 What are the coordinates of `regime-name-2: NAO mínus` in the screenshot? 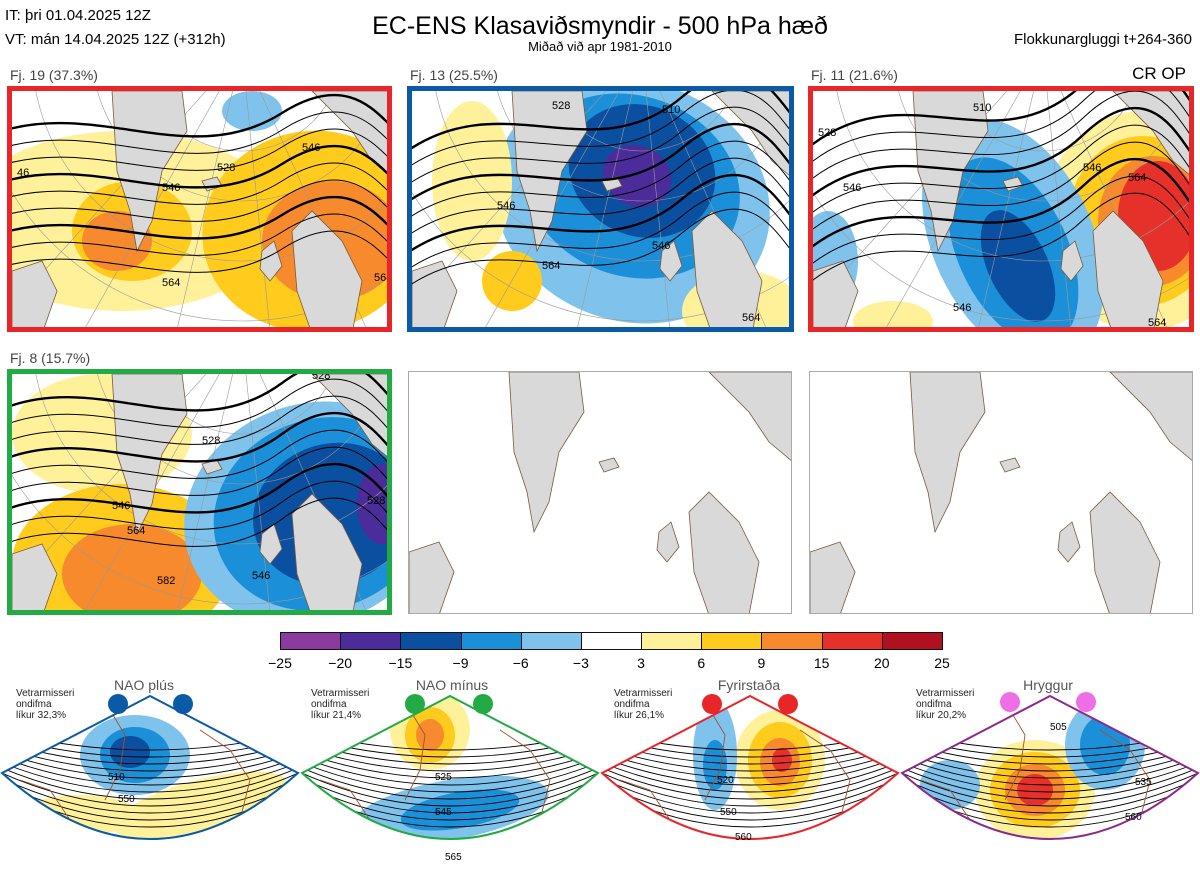 It's located at (452, 685).